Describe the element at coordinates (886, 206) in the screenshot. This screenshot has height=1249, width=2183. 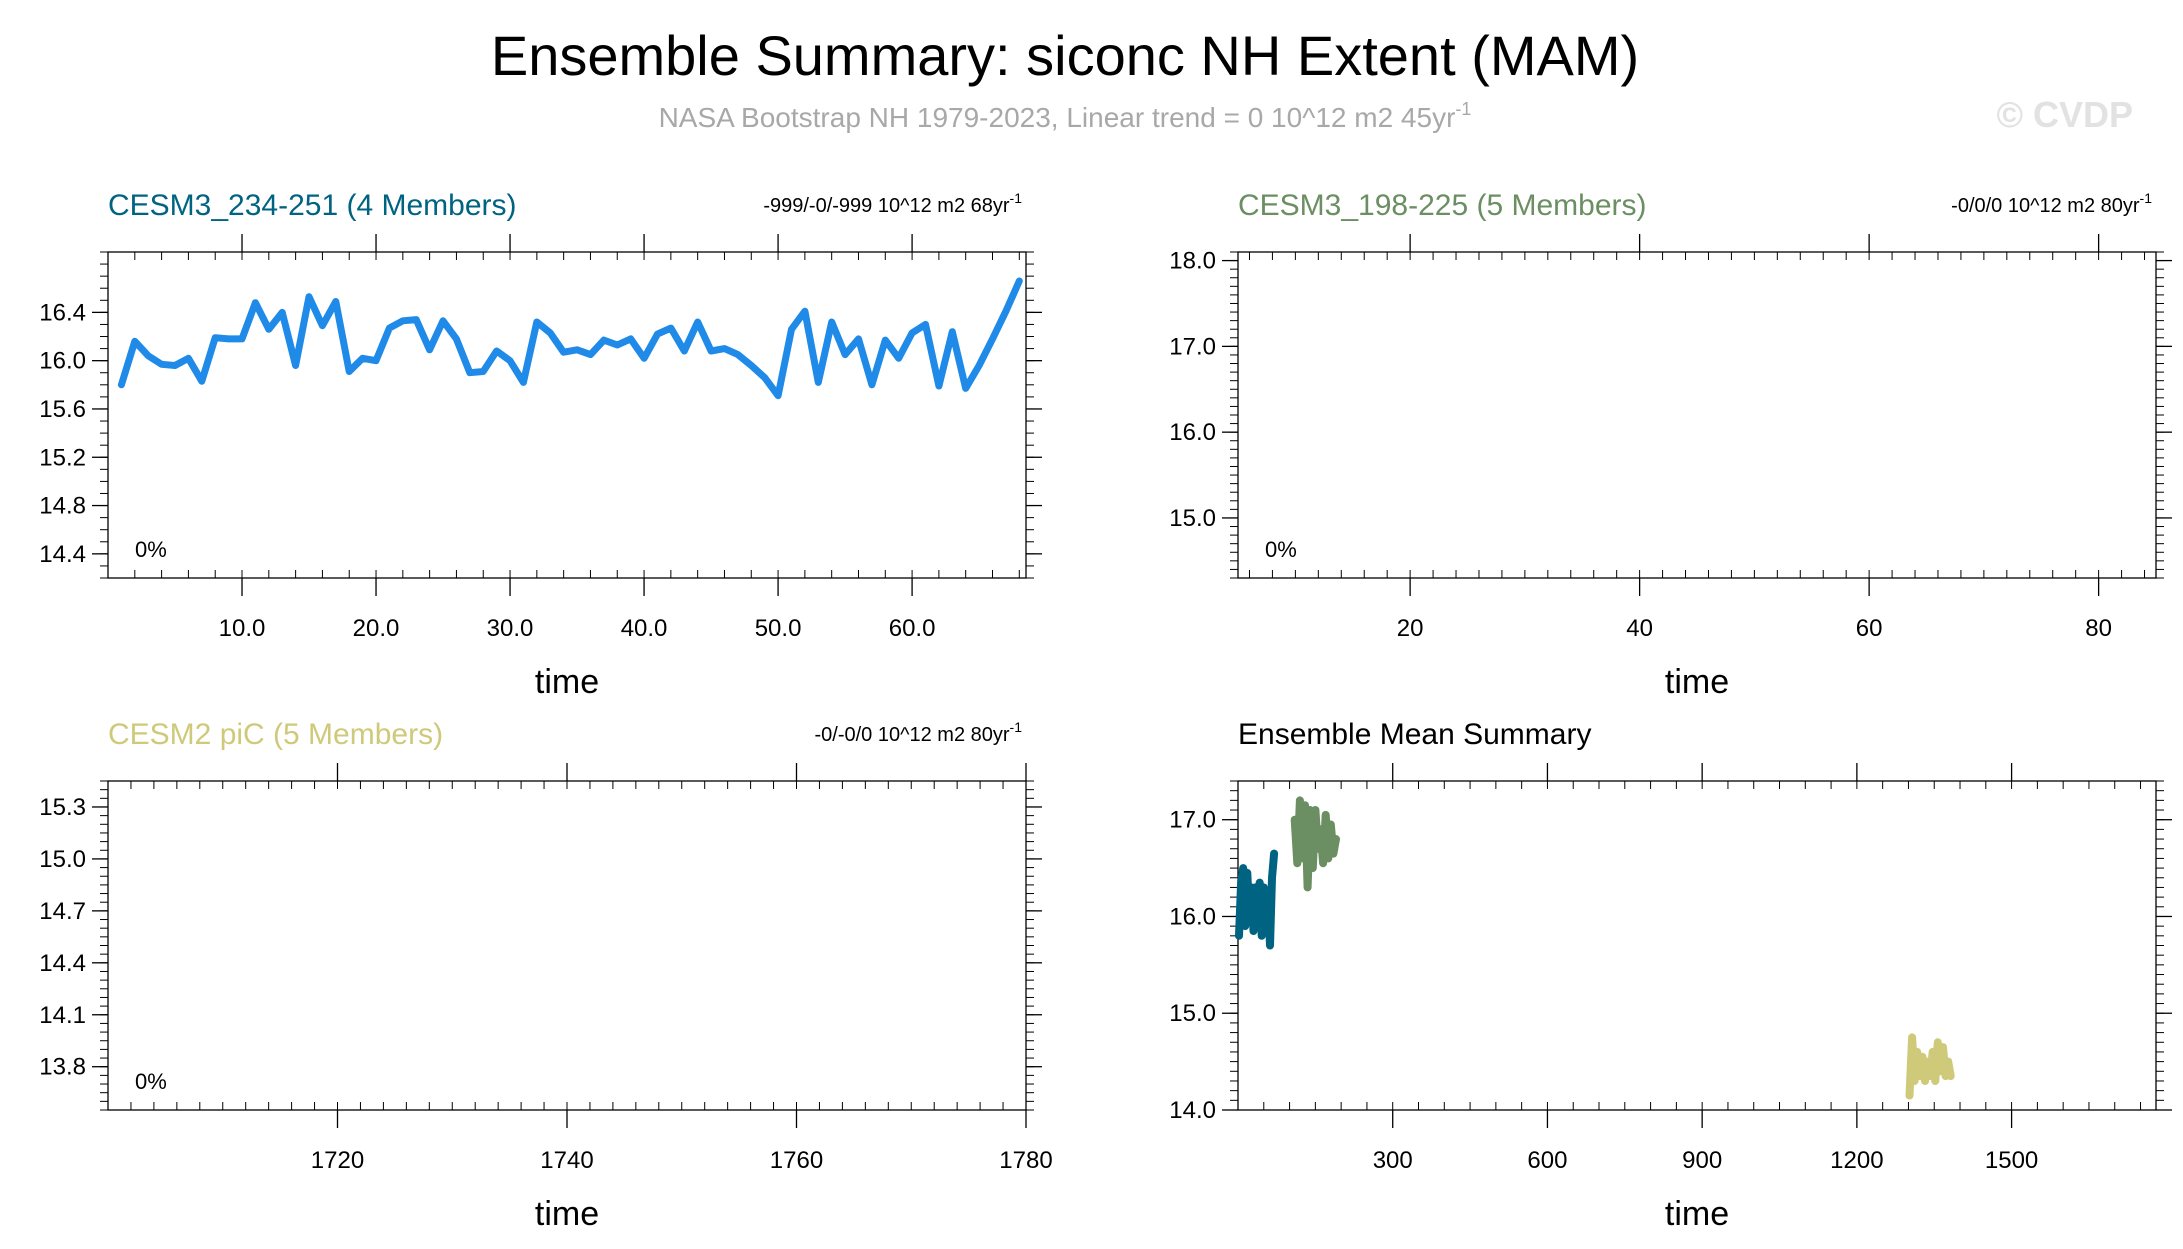
I see `trend-label-main: -999/-0/-999 10^12 m2 68yr` at that location.